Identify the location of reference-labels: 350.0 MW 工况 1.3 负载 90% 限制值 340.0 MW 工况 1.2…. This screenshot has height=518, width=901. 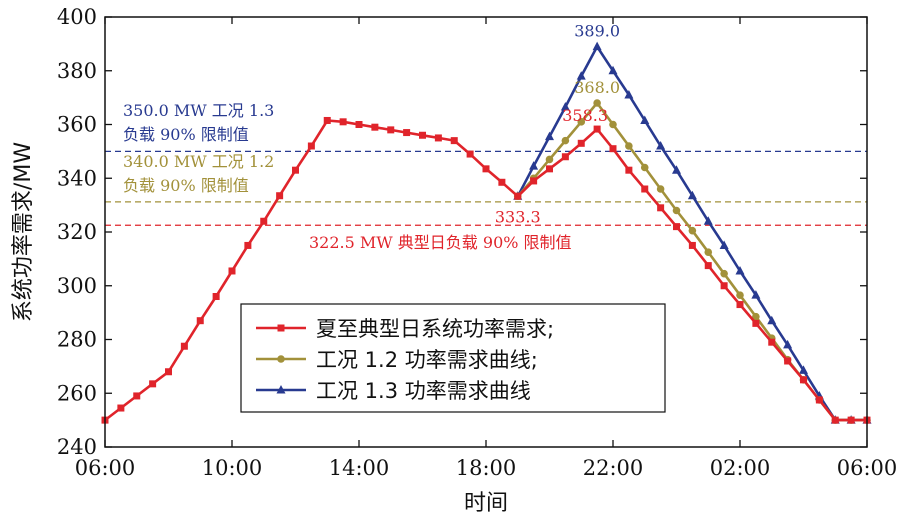
(347, 176).